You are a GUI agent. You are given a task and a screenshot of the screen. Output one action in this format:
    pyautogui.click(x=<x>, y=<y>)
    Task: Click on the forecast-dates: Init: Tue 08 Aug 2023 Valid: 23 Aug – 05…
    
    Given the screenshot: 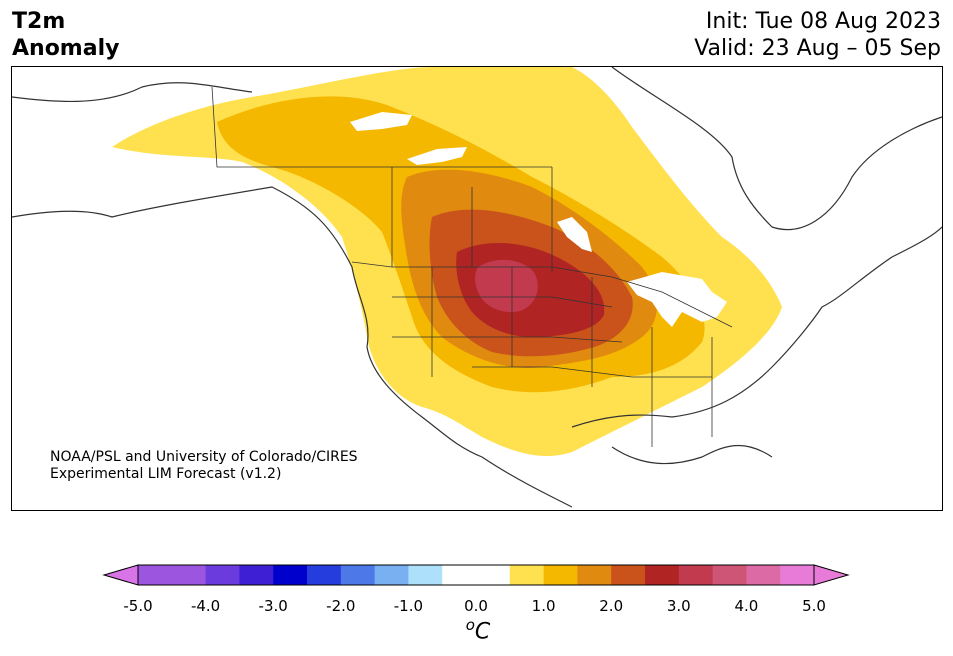 What is the action you would take?
    pyautogui.click(x=817, y=35)
    